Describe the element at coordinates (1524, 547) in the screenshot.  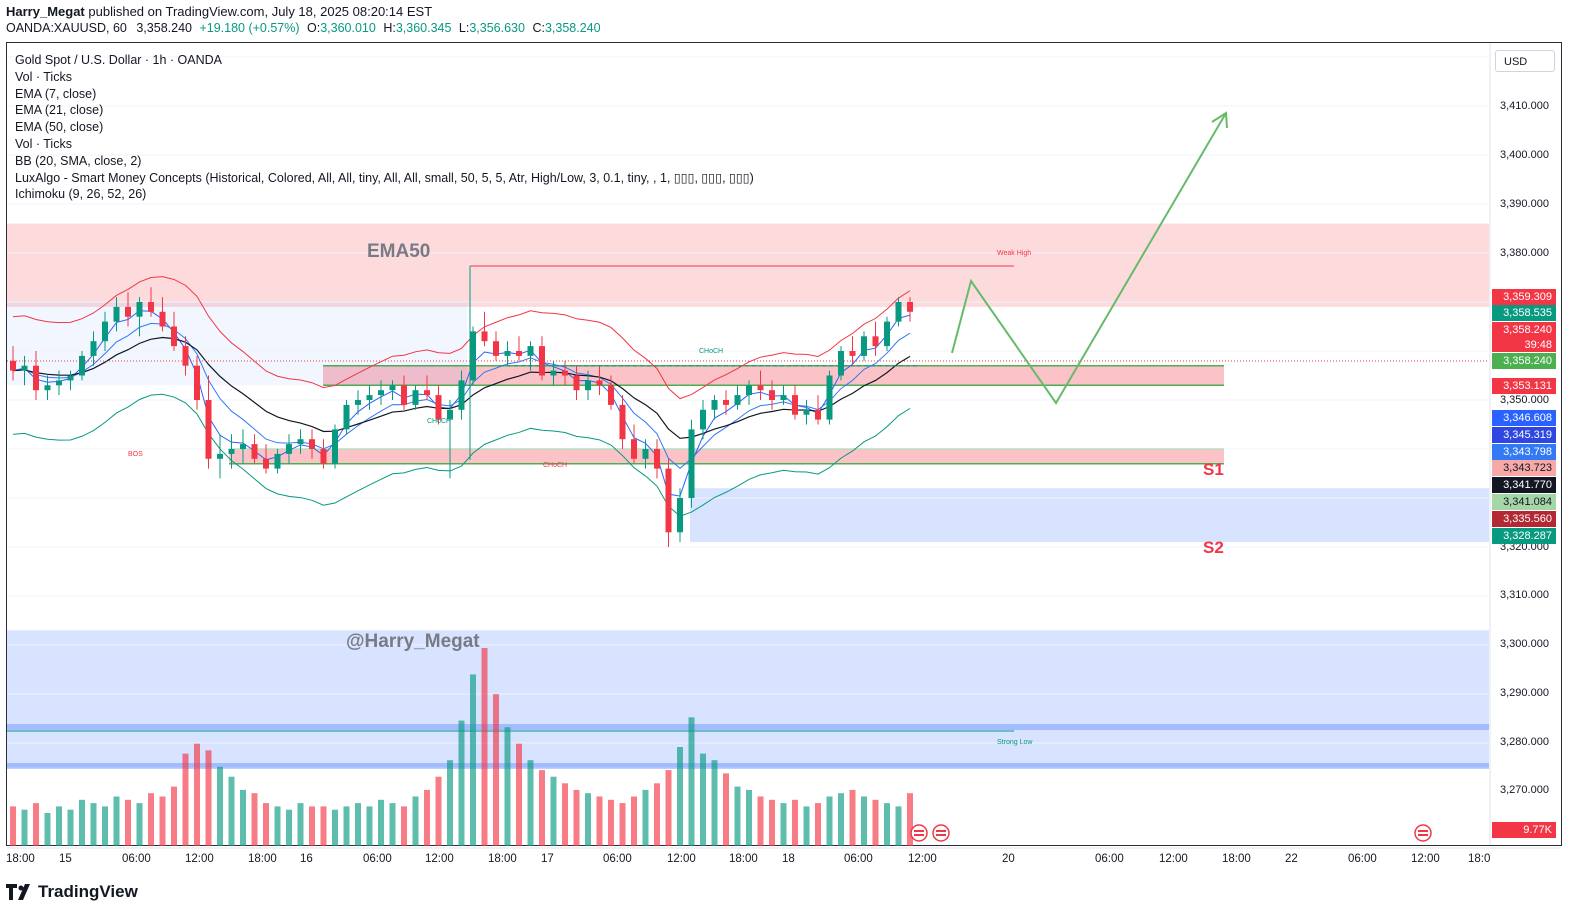
I see `price-tick: 3,320.000` at that location.